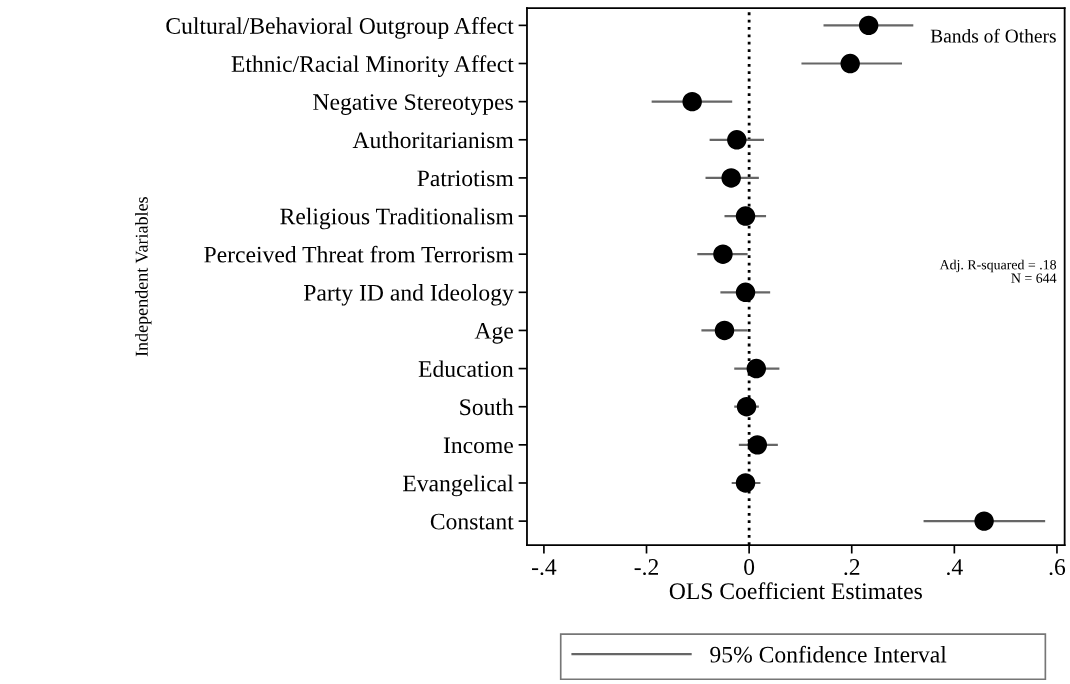 Image resolution: width=1070 pixels, height=684 pixels. Describe the element at coordinates (478, 445) in the screenshot. I see `y-tick-label: Income` at that location.